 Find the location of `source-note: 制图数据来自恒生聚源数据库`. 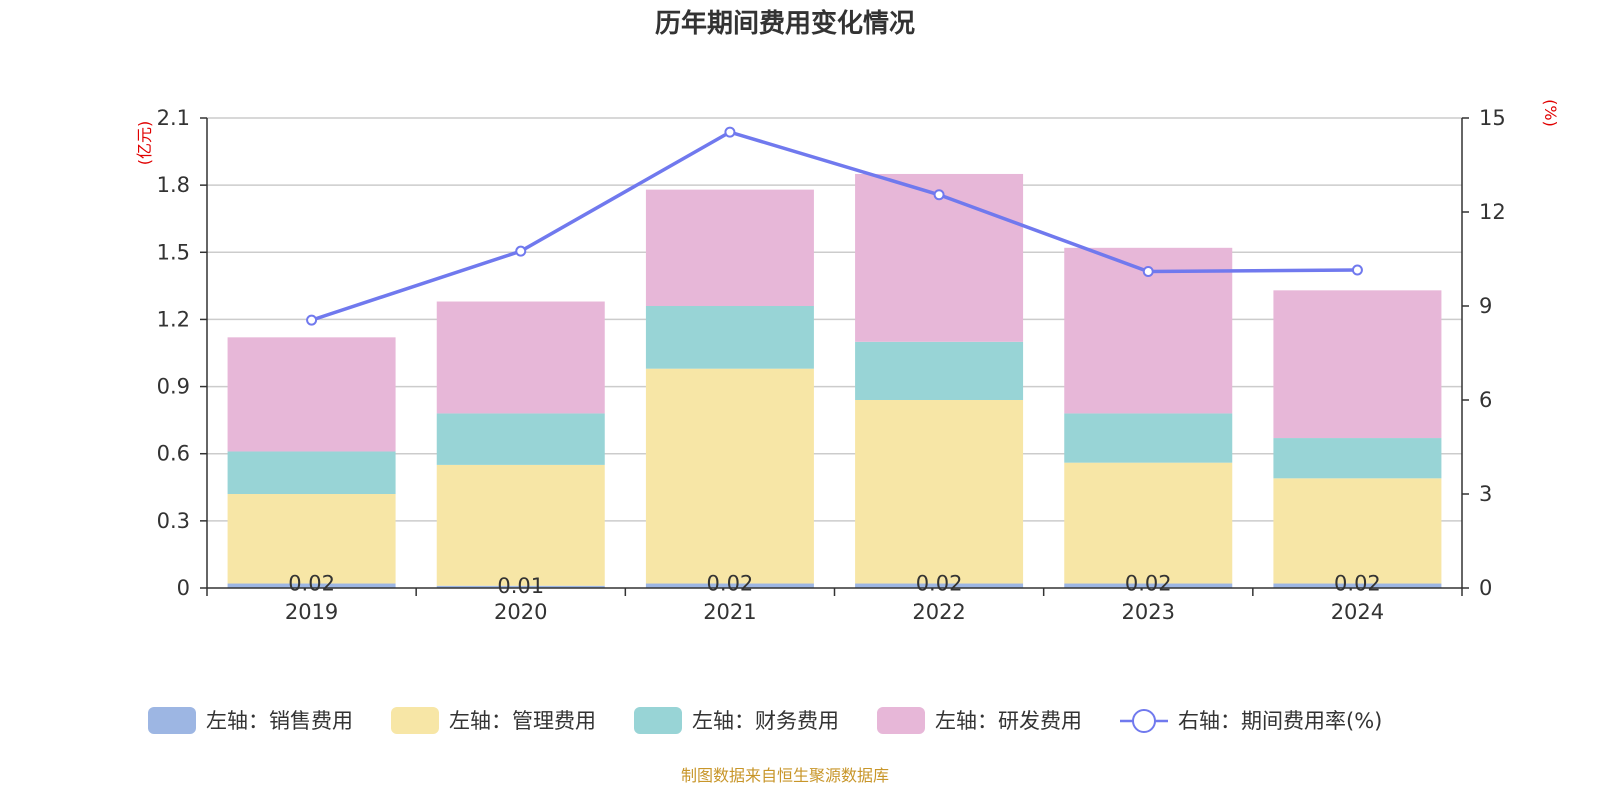

source-note: 制图数据来自恒生聚源数据库 is located at coordinates (785, 775).